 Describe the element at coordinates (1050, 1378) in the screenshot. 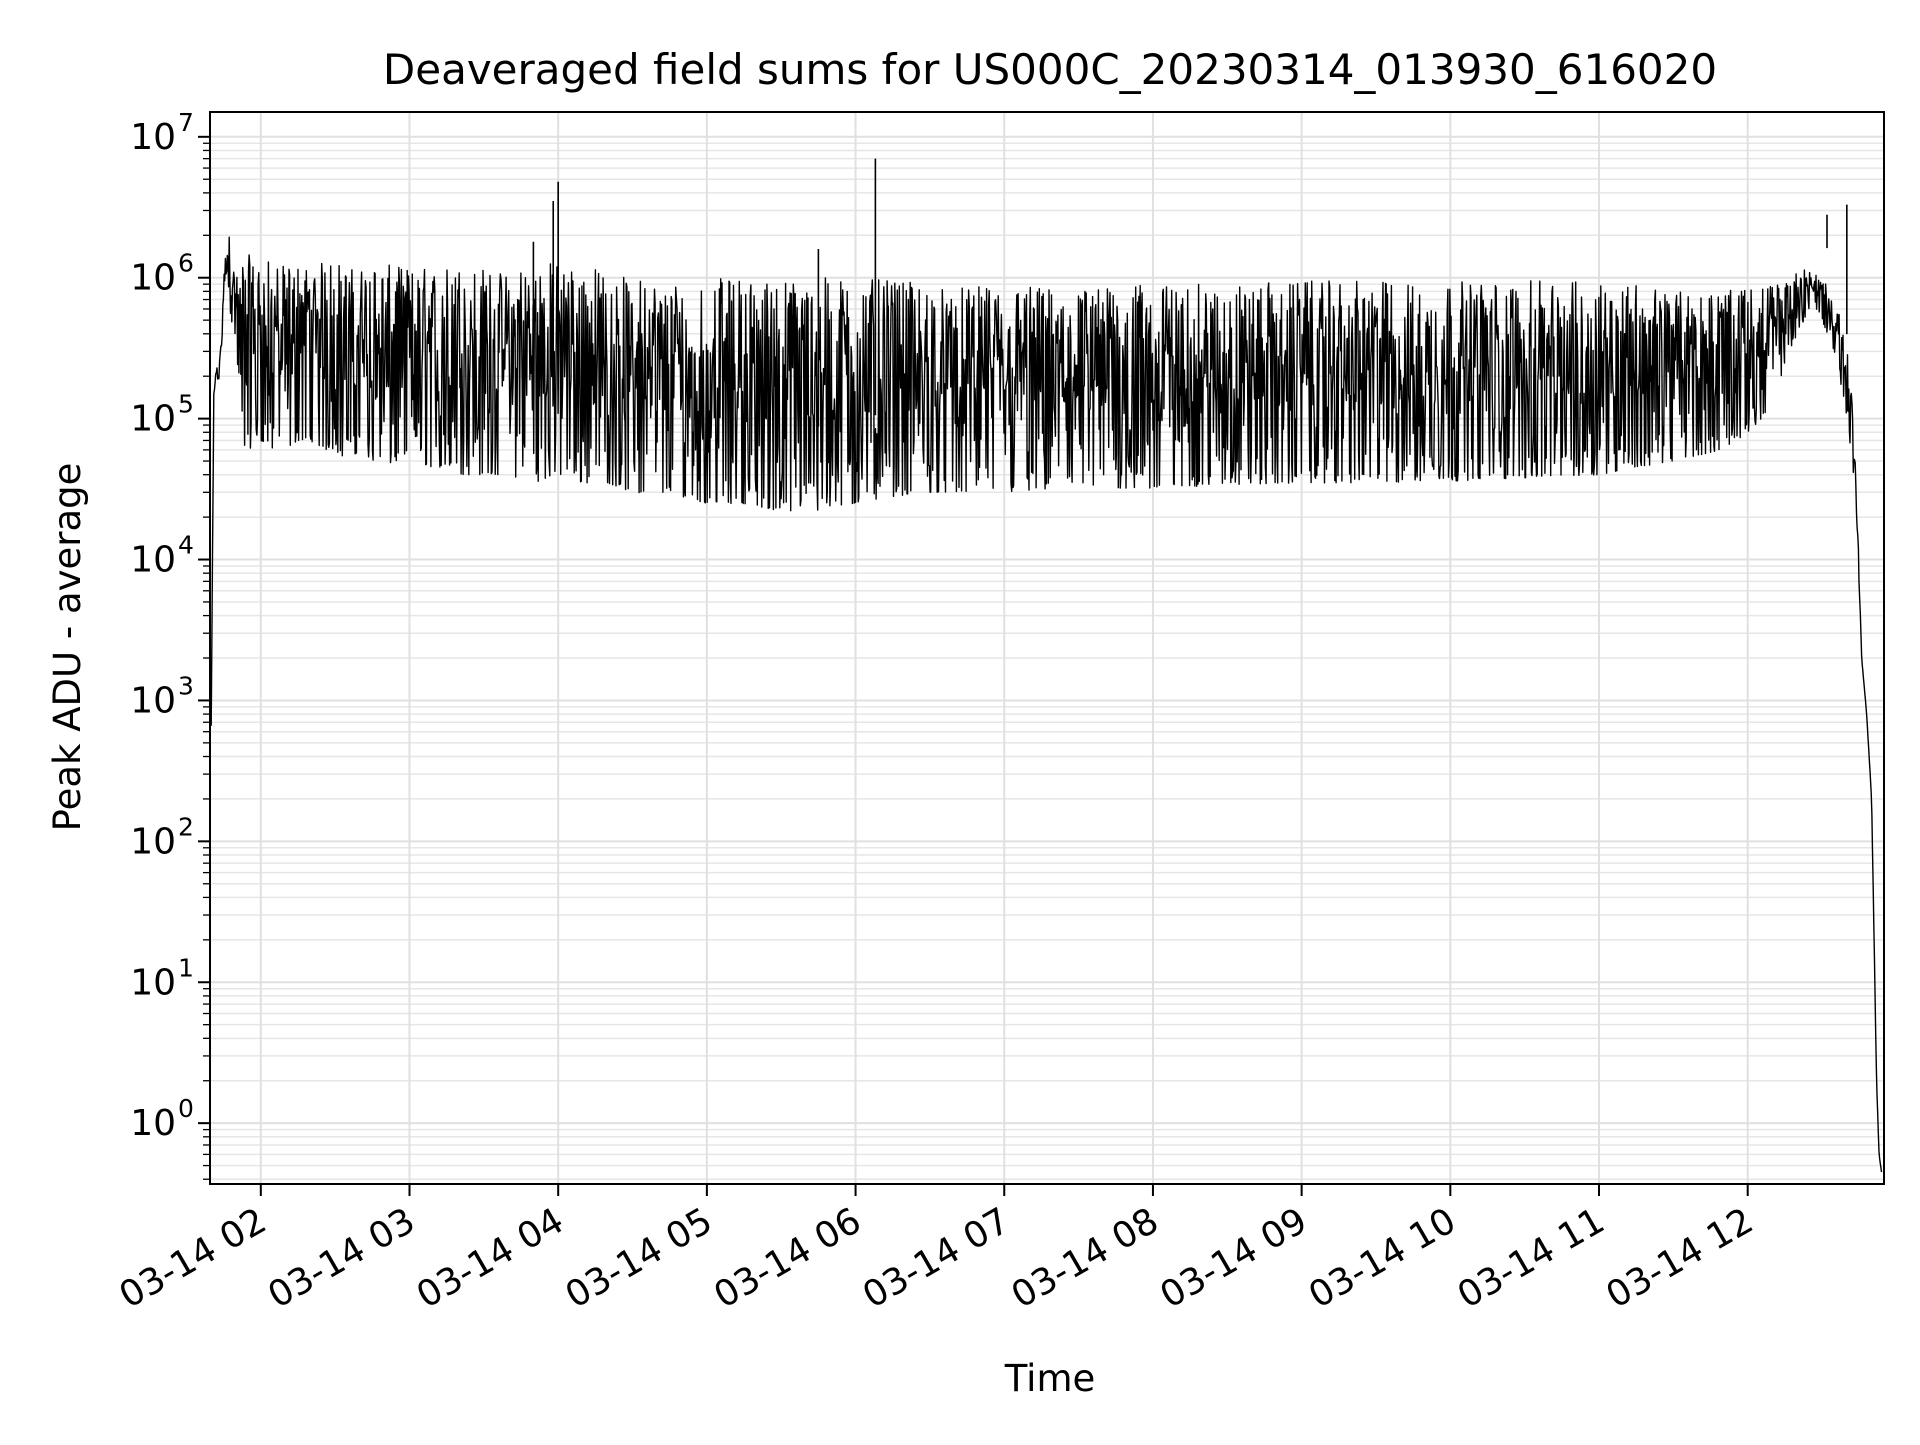

I see `x-axis-label: Time` at that location.